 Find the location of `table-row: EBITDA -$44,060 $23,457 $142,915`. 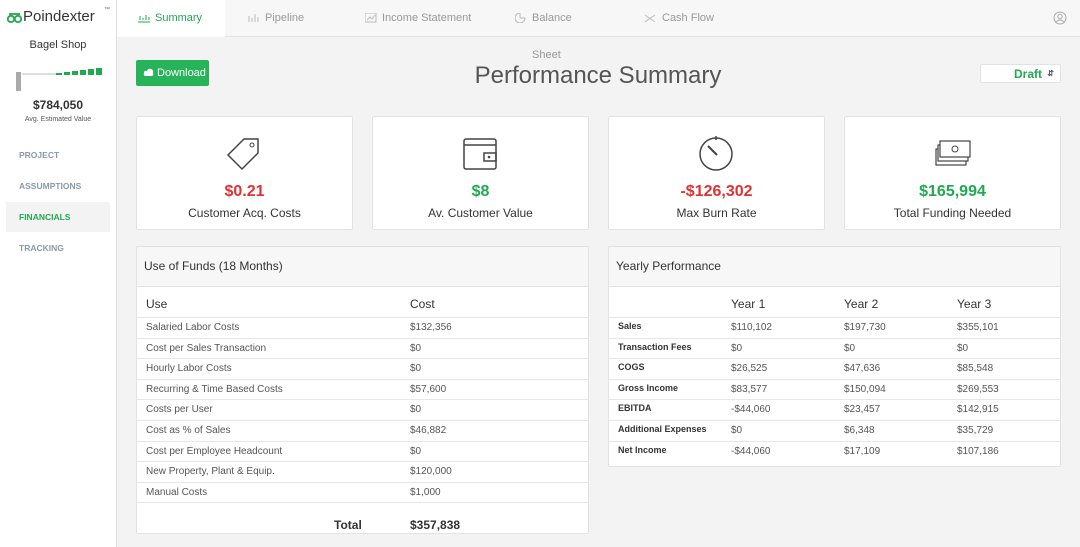

table-row: EBITDA -$44,060 $23,457 $142,915 is located at coordinates (834, 409).